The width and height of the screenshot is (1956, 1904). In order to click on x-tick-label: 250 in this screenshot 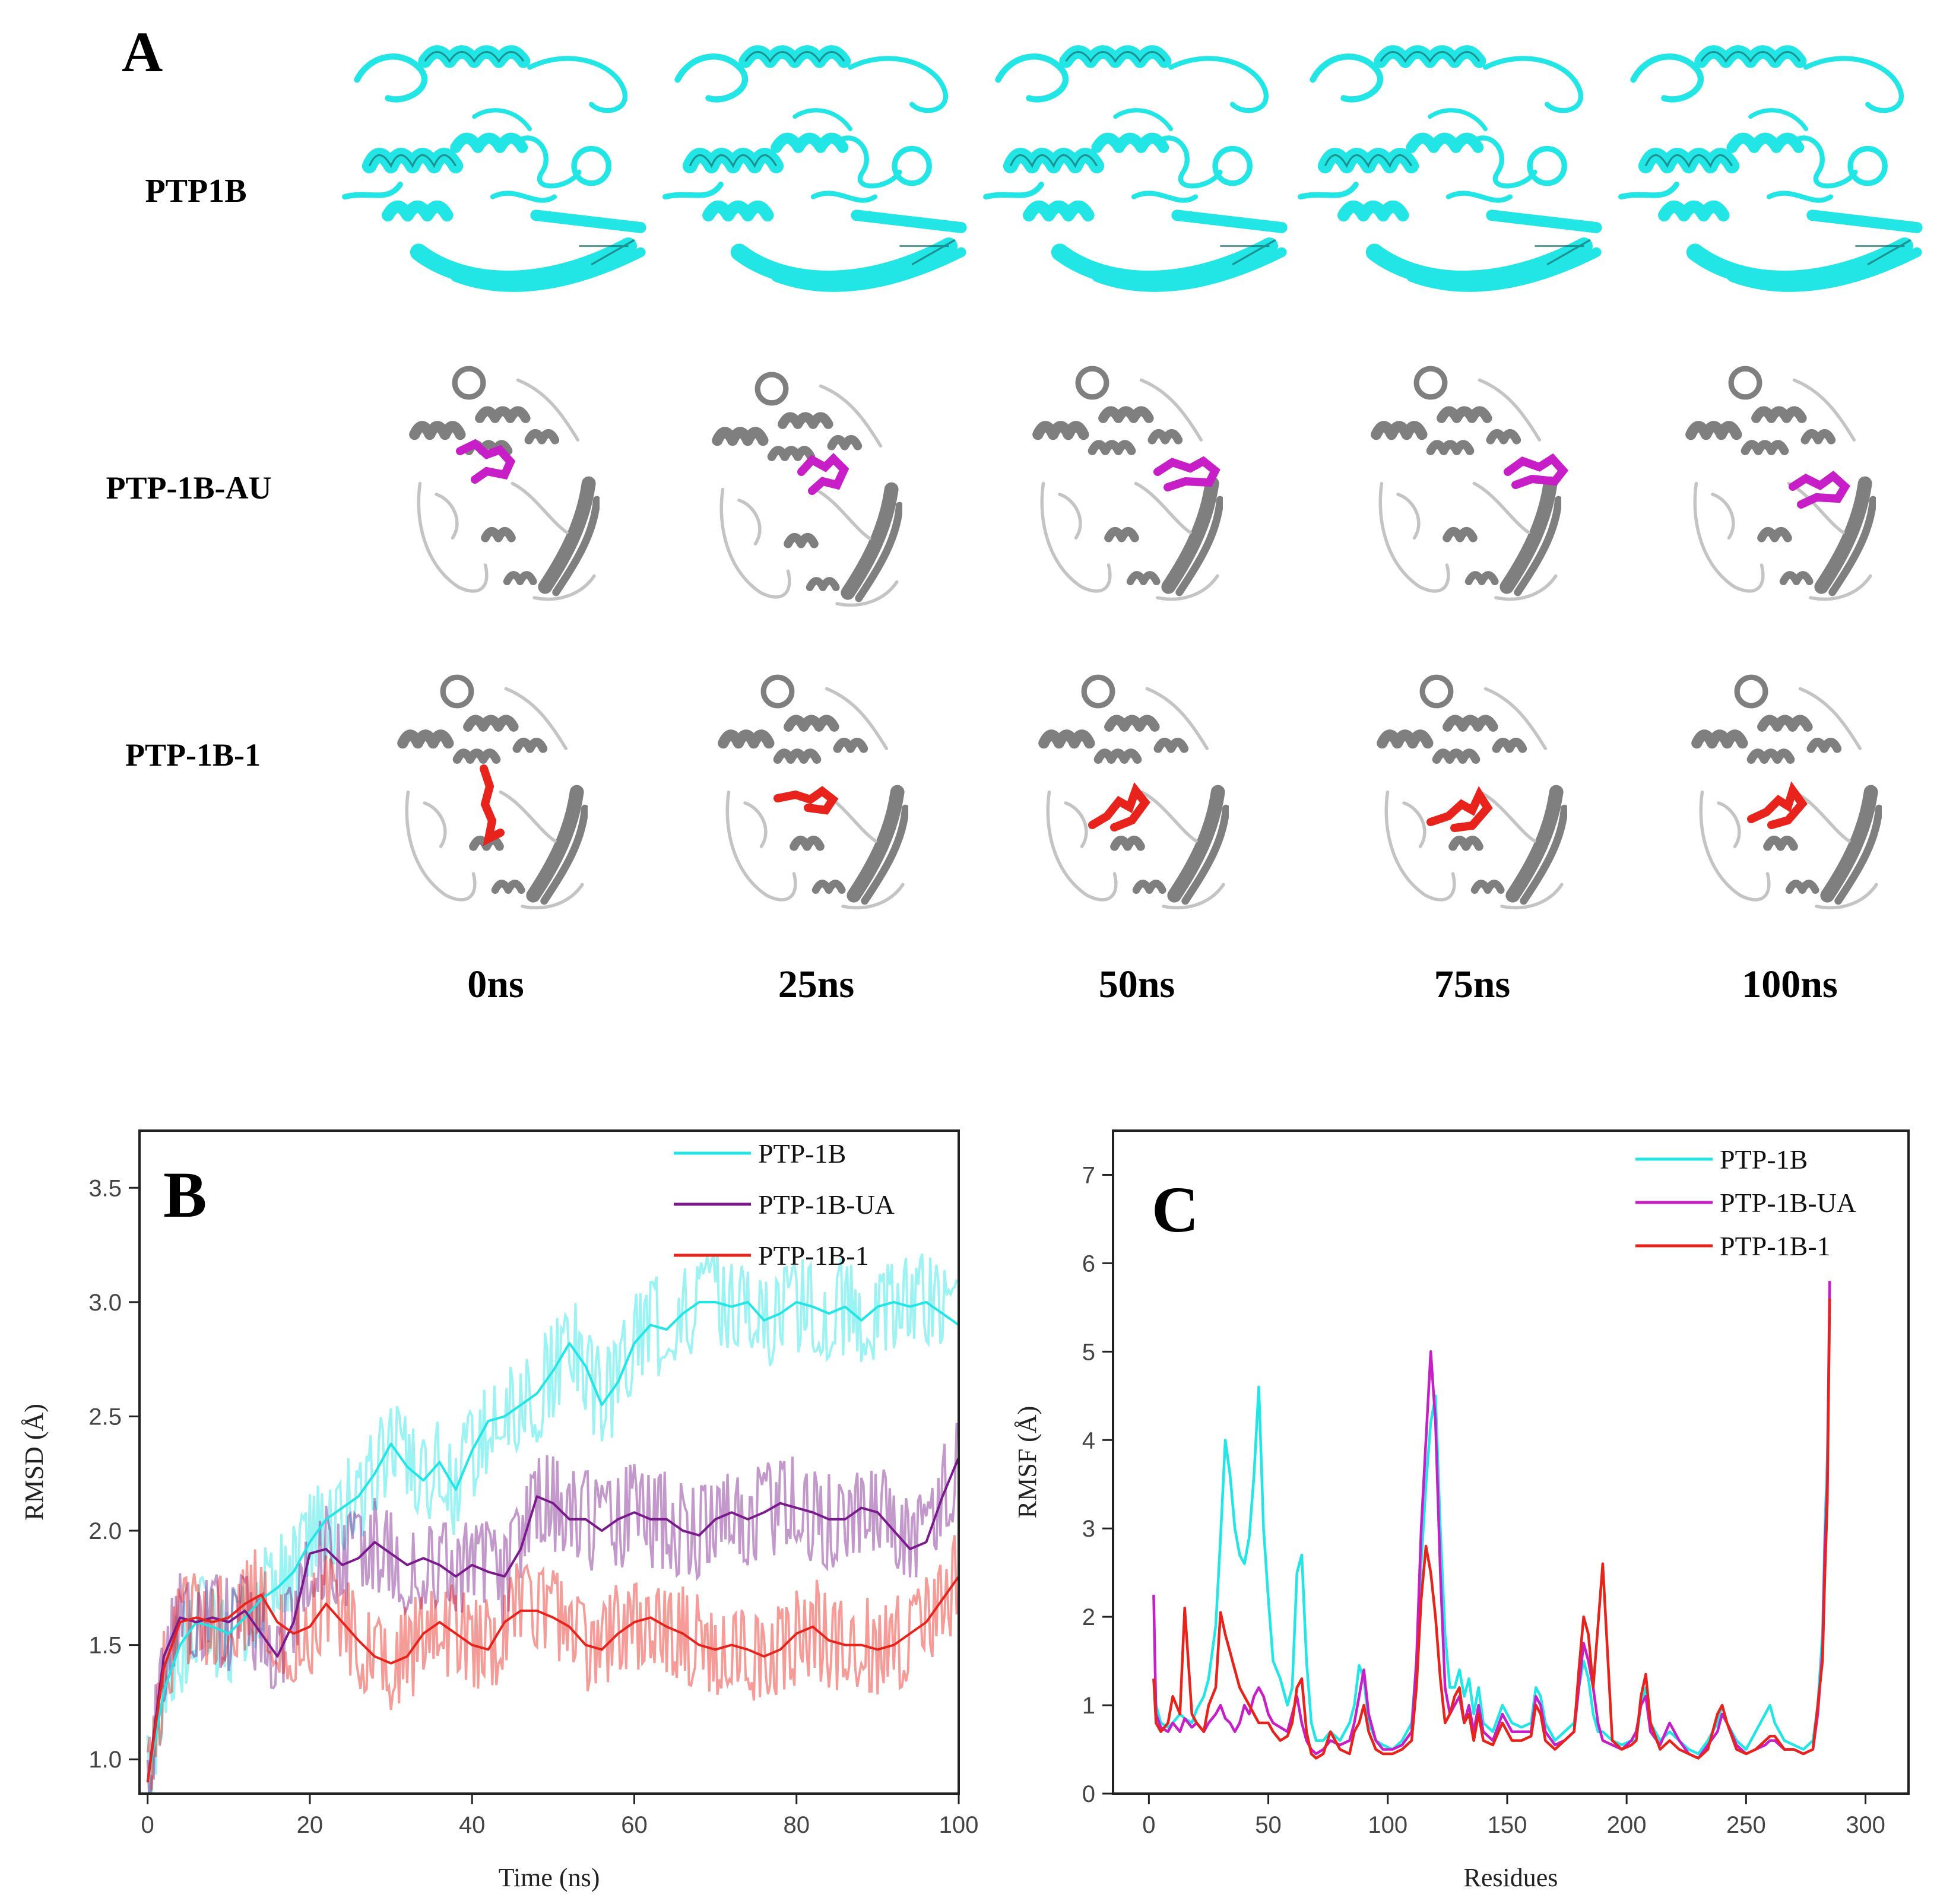, I will do `click(1746, 1825)`.